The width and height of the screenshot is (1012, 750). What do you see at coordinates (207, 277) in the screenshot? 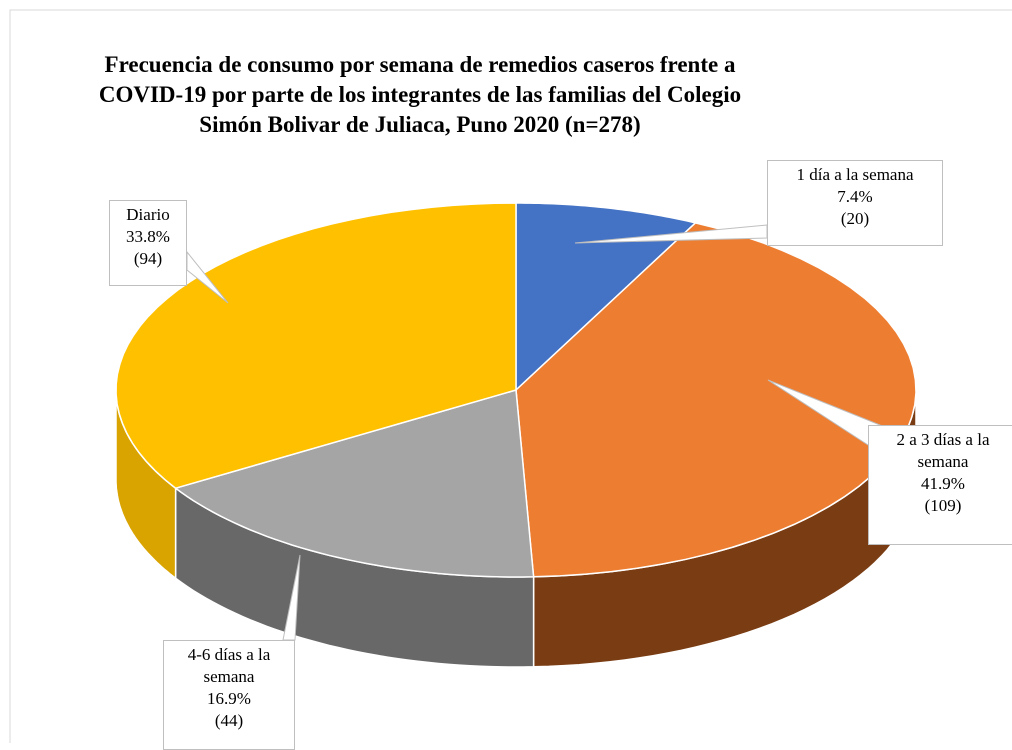
I see `callout-pointer` at bounding box center [207, 277].